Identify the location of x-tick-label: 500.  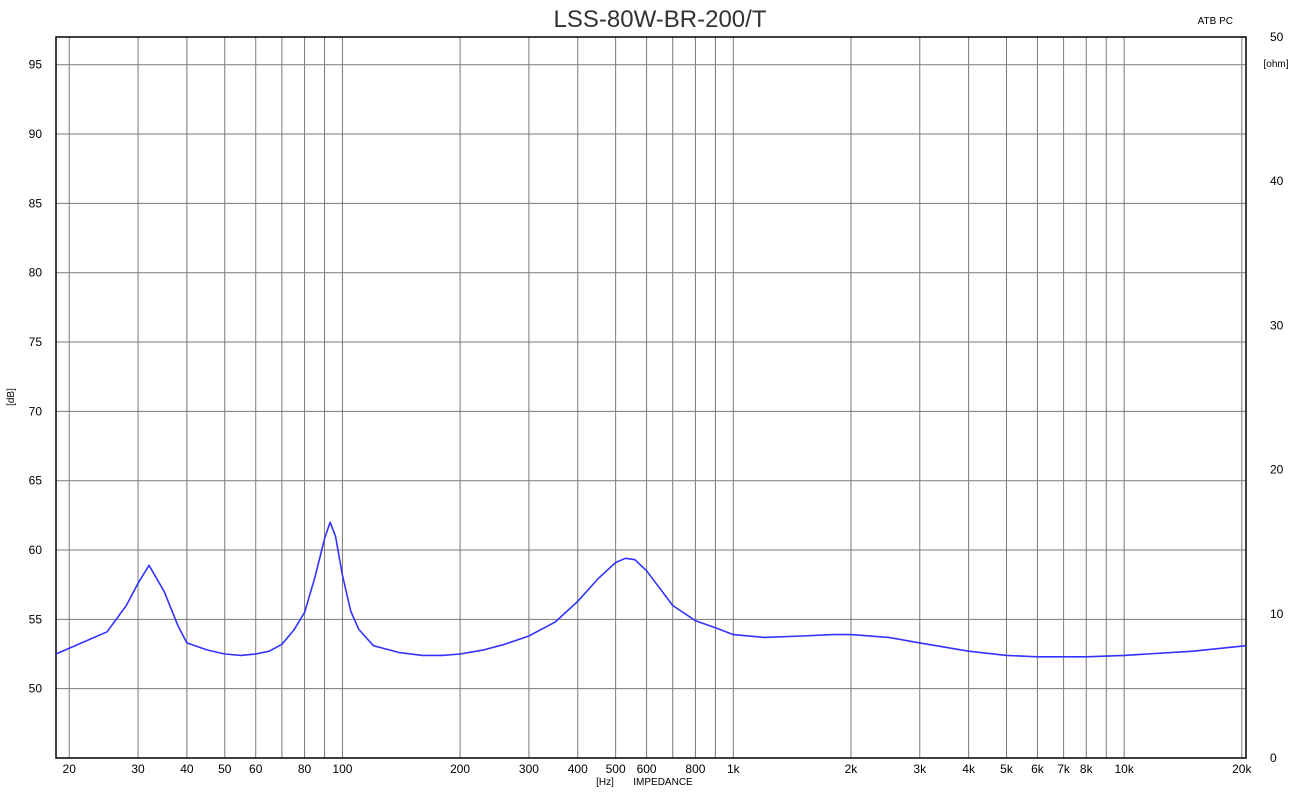
(616, 769).